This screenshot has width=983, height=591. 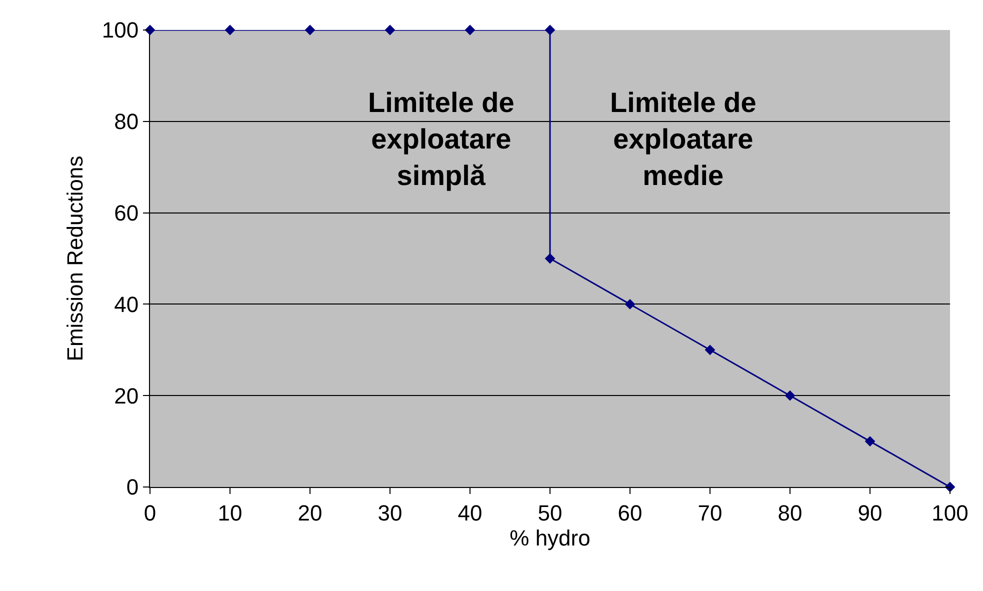 I want to click on y-tick-label: 60, so click(x=126, y=213).